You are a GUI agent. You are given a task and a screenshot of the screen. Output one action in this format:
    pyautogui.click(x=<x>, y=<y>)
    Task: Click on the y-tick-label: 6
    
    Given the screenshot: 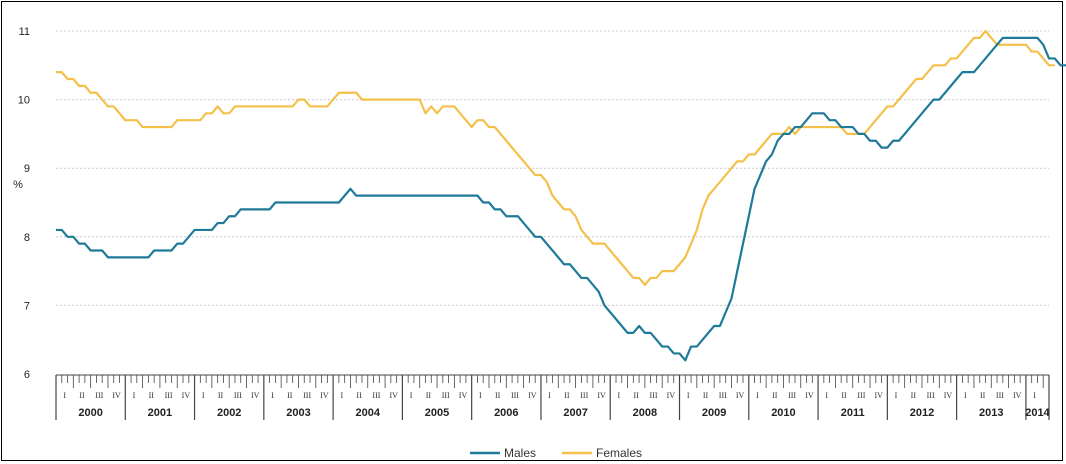 What is the action you would take?
    pyautogui.click(x=27, y=375)
    